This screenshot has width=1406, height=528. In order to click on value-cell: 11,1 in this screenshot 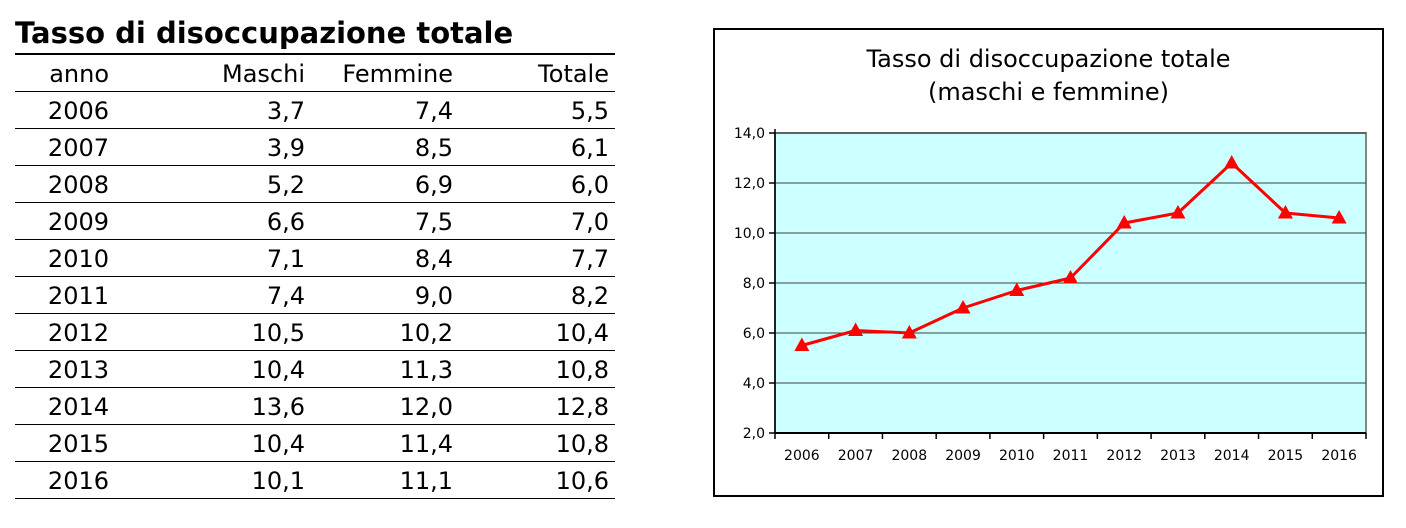, I will do `click(385, 480)`.